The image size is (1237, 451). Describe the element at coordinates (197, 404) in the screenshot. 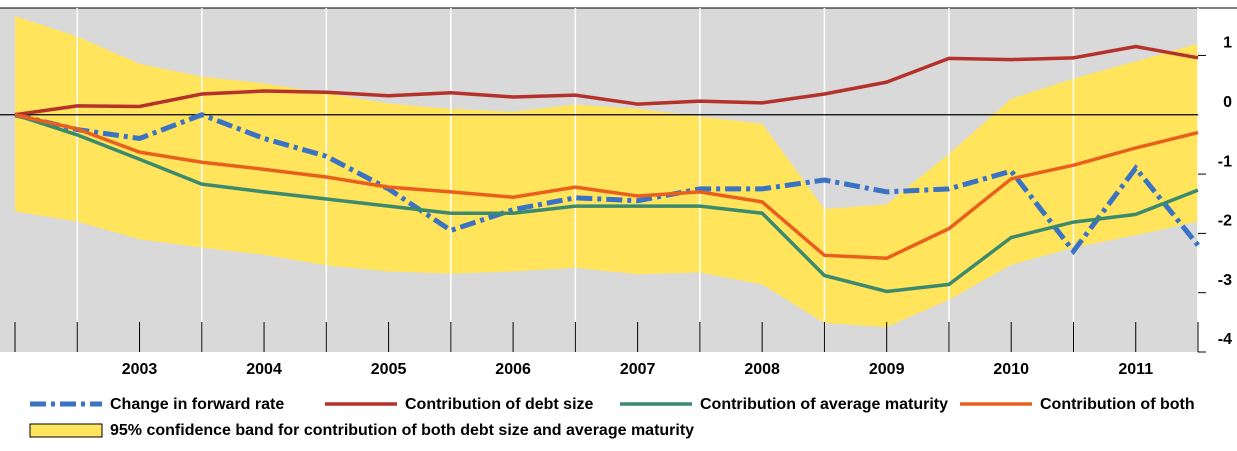

I see `legend-label: Change in forward rate` at that location.